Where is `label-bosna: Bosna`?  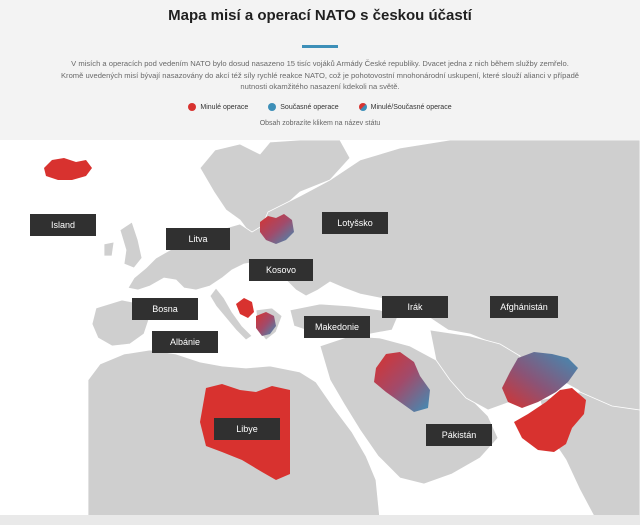 label-bosna: Bosna is located at coordinates (165, 309).